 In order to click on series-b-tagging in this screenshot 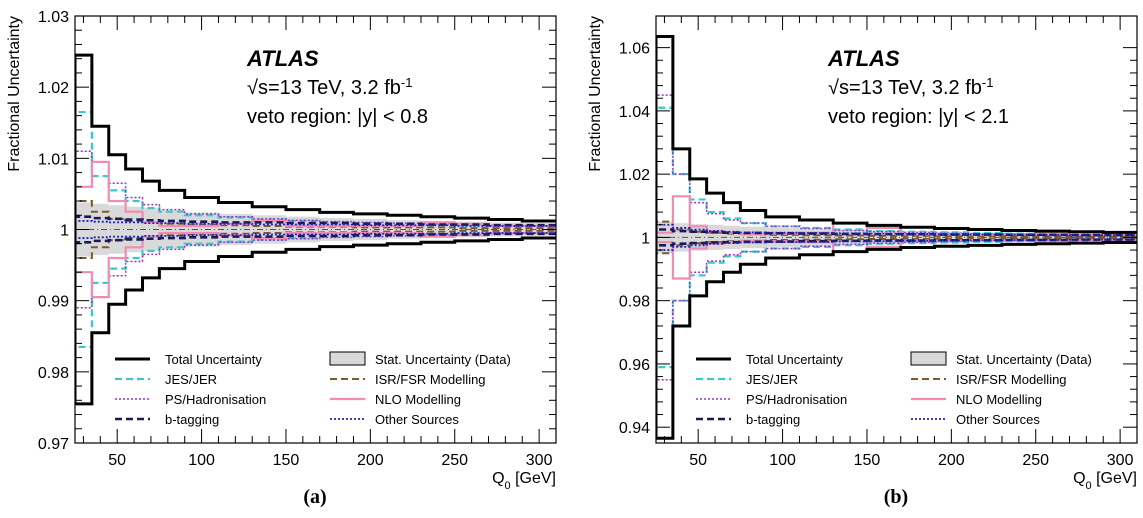, I will do `click(315, 229)`.